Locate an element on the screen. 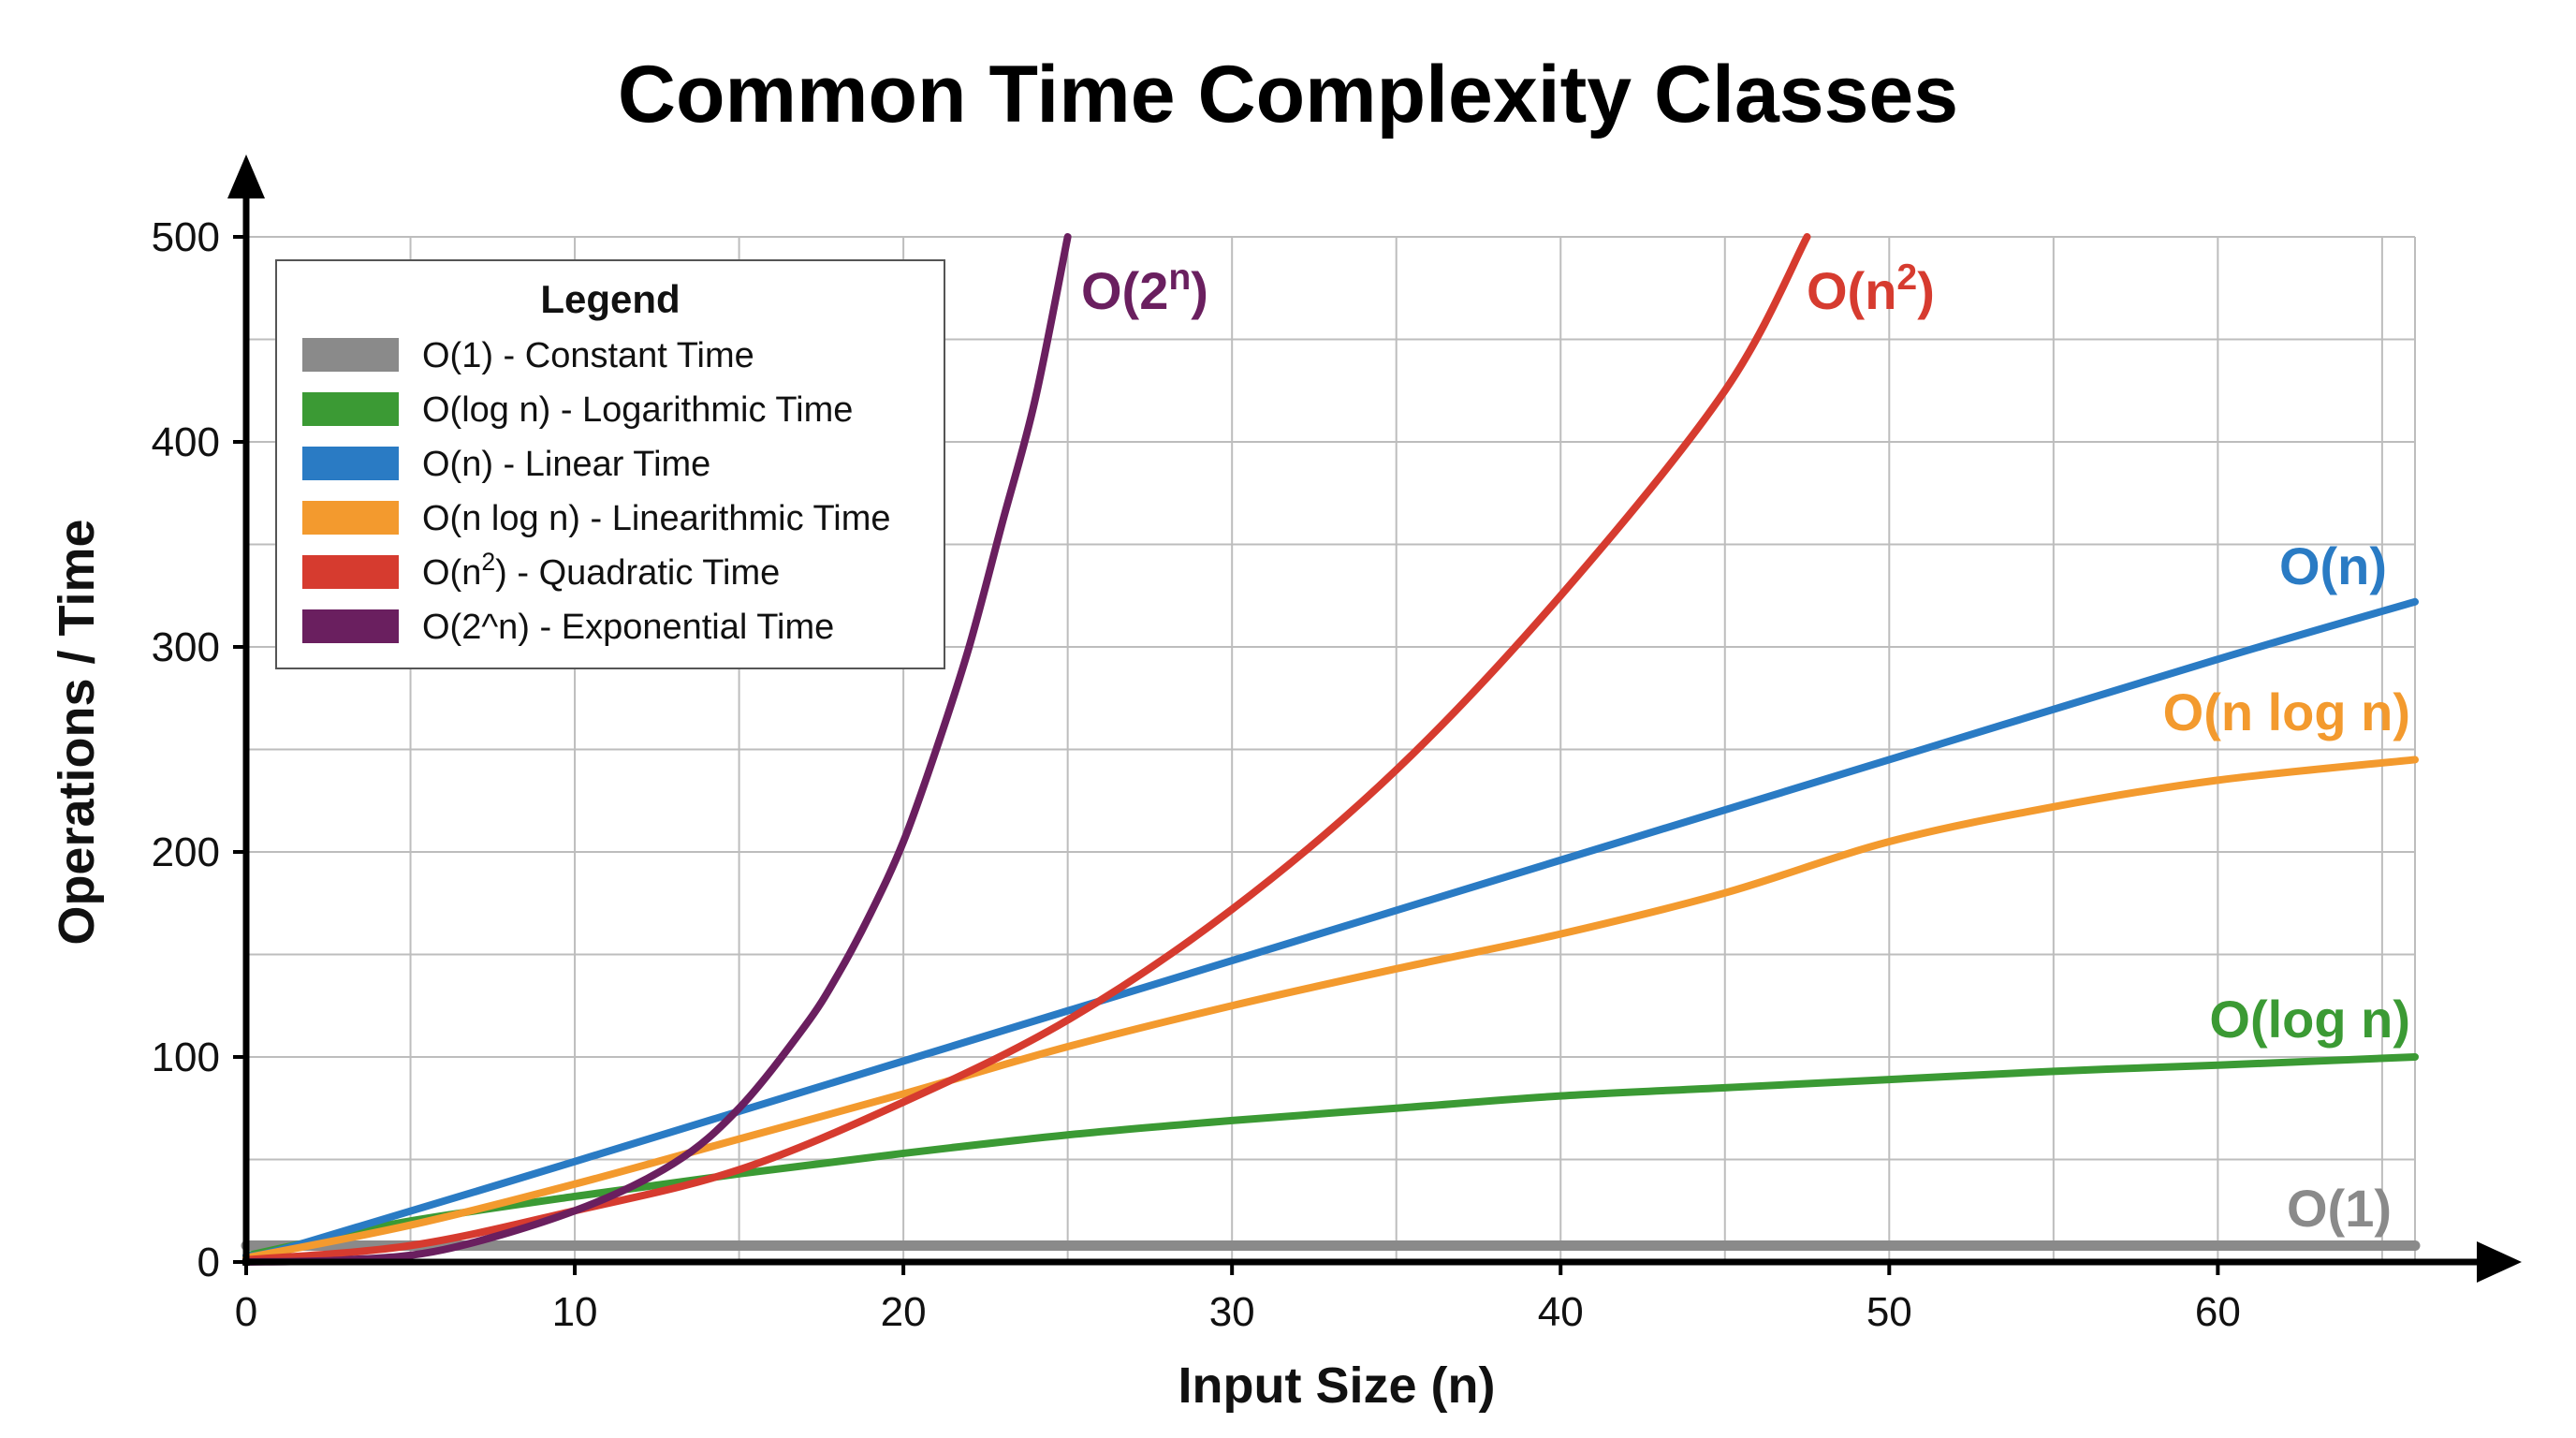  curve-label-on: O(n) is located at coordinates (2333, 565).